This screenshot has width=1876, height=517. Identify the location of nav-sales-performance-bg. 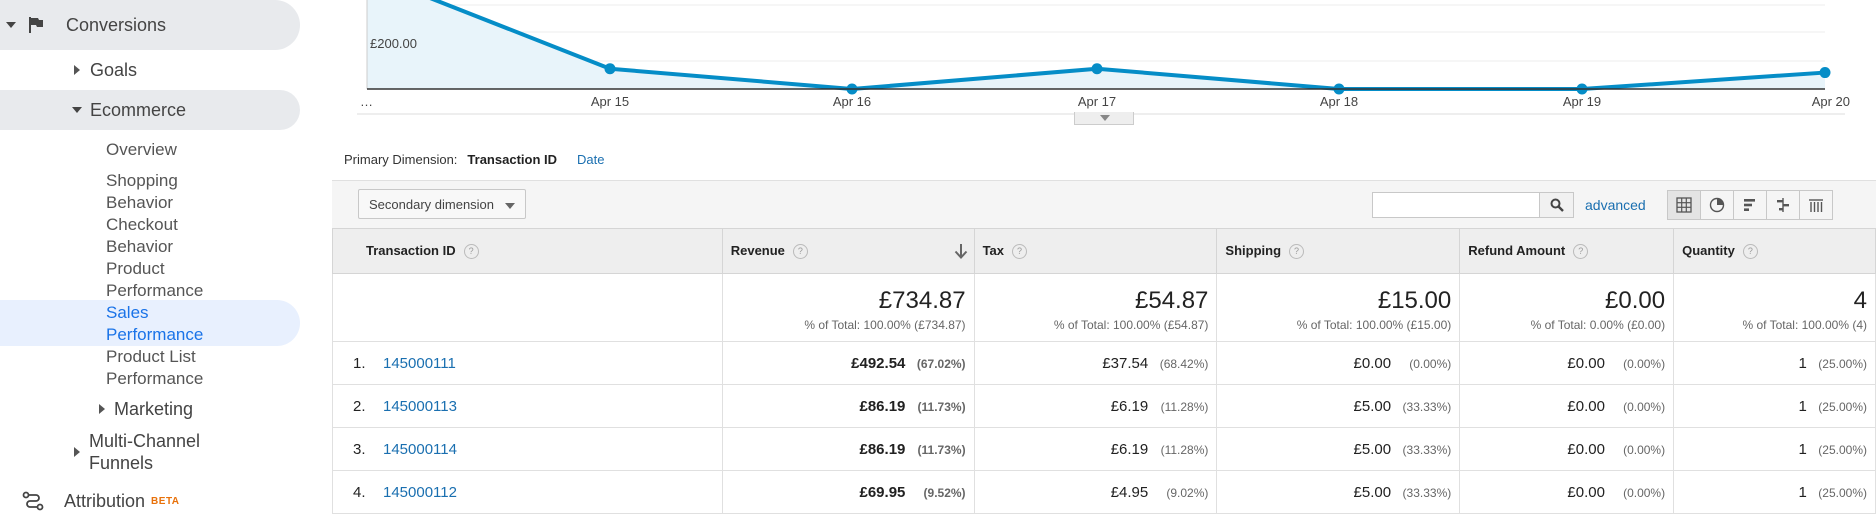
(150, 323).